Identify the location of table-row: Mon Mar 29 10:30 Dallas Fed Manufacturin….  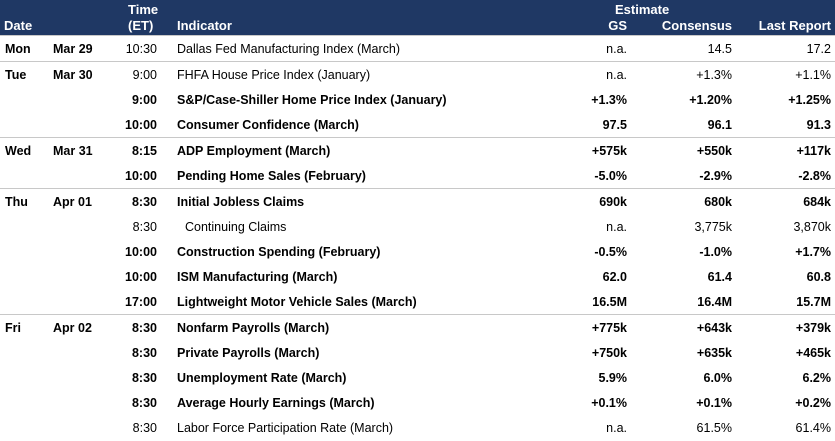
(417, 48).